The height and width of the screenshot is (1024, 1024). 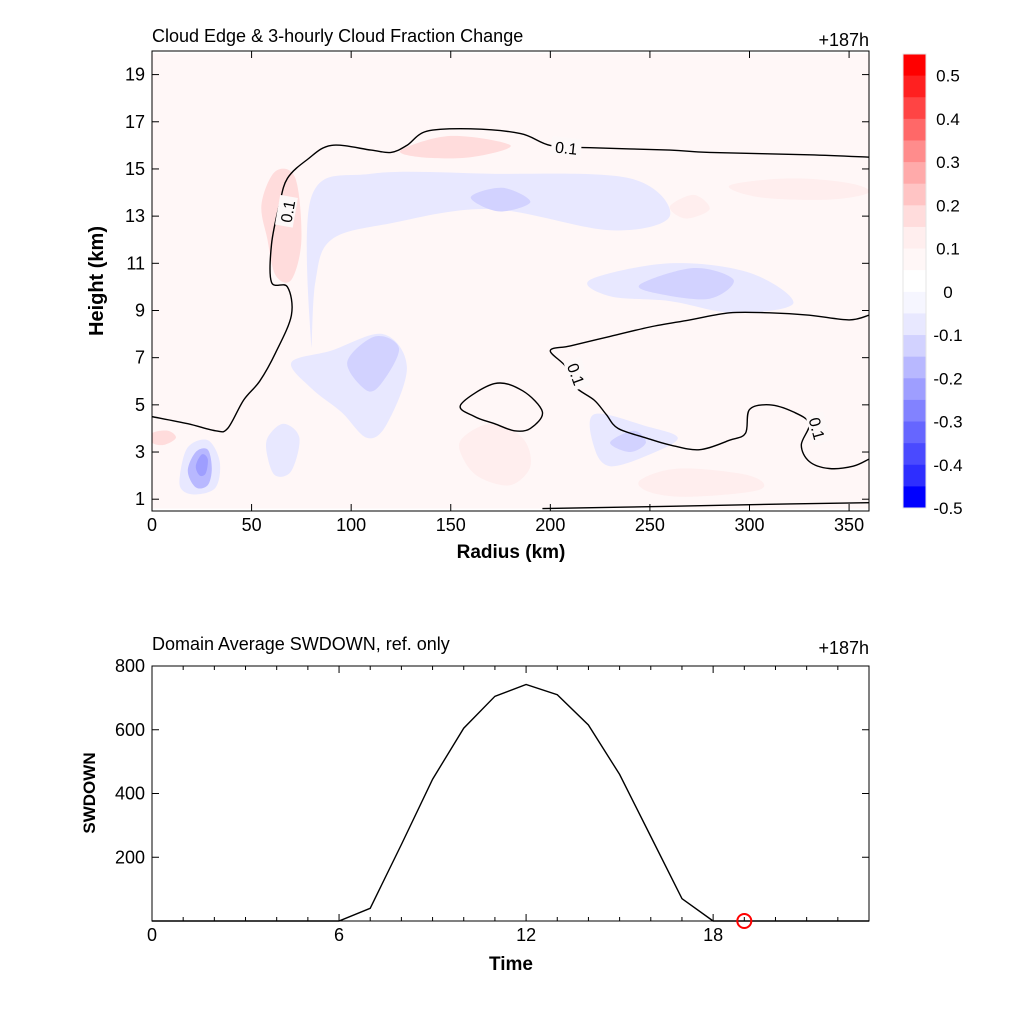 I want to click on x-tick-label: 6, so click(x=339, y=935).